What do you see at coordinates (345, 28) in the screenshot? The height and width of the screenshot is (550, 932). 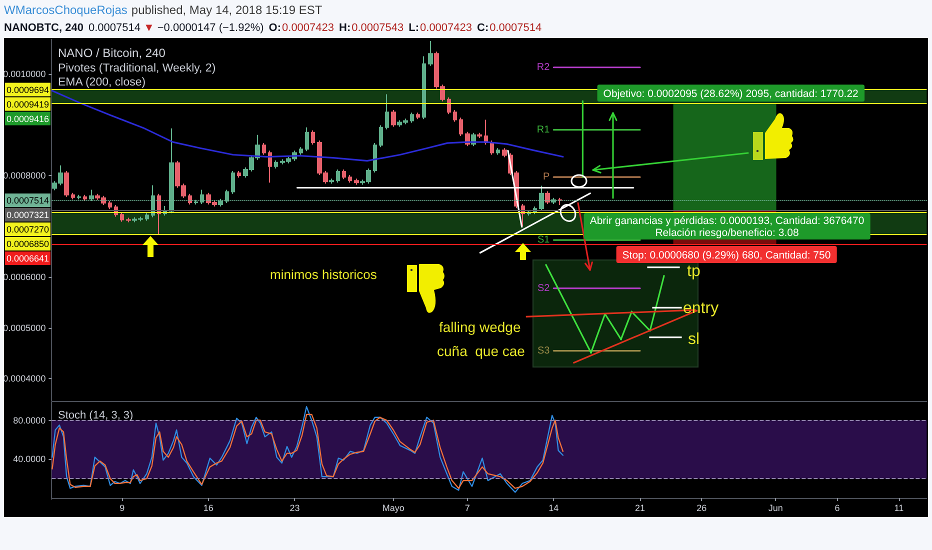 I see `text: H:` at bounding box center [345, 28].